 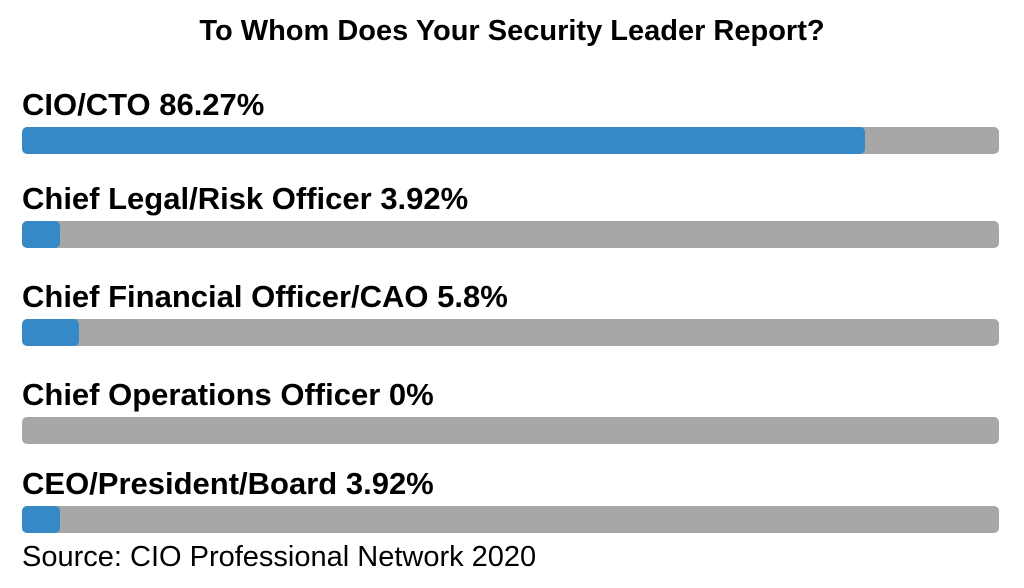 What do you see at coordinates (265, 296) in the screenshot?
I see `bar-label: Chief Financial Officer/CAO 5.8%` at bounding box center [265, 296].